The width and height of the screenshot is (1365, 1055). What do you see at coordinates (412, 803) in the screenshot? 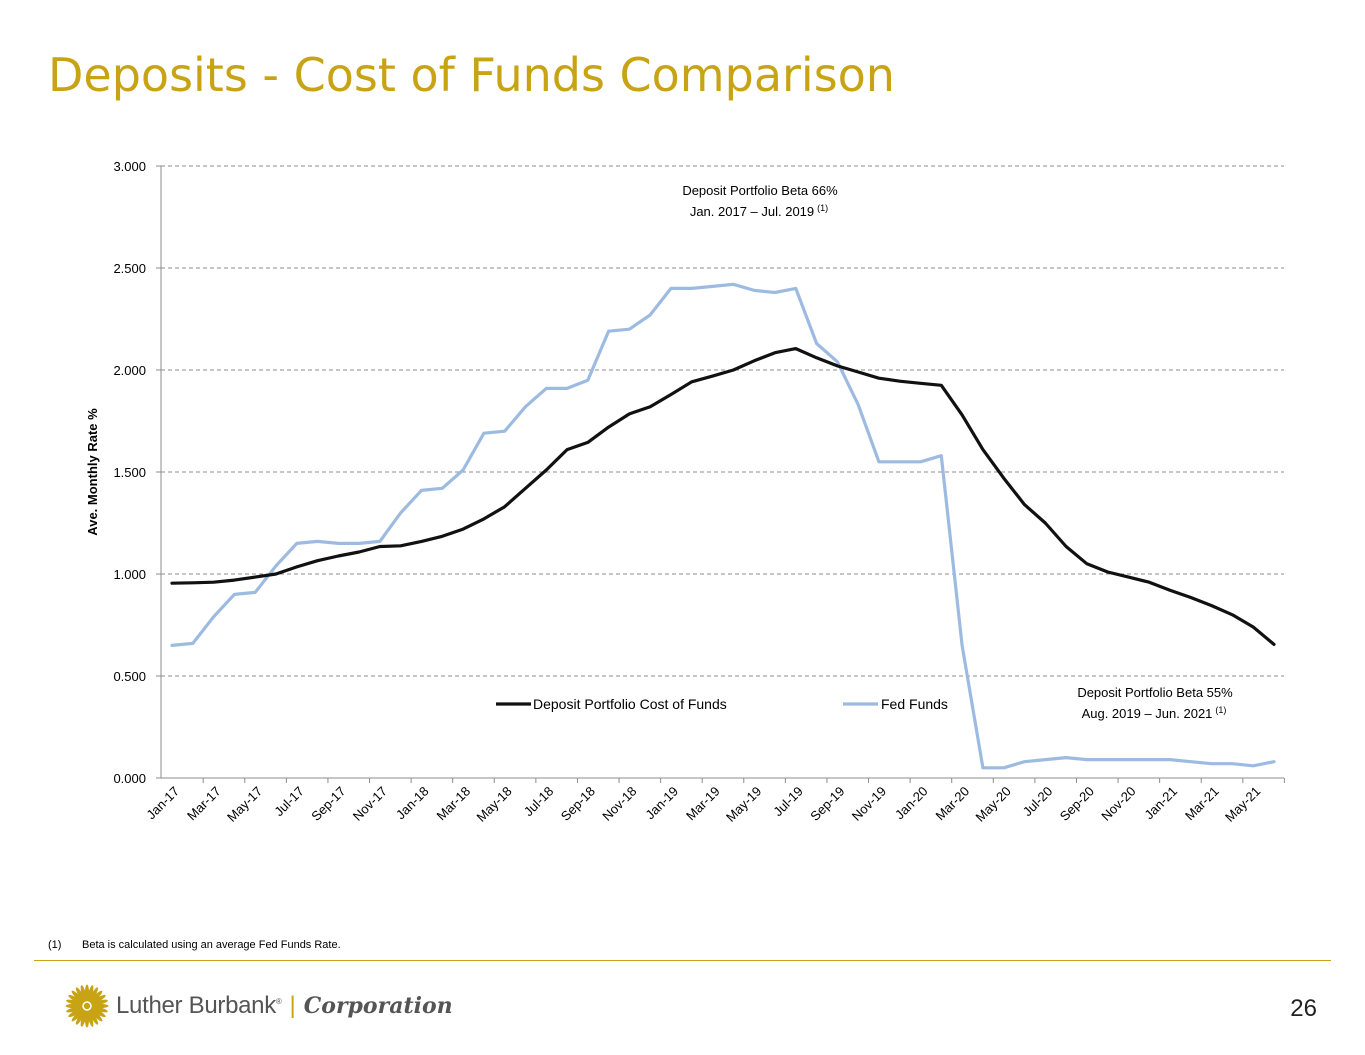
I see `x-tick-label: Jan-18` at bounding box center [412, 803].